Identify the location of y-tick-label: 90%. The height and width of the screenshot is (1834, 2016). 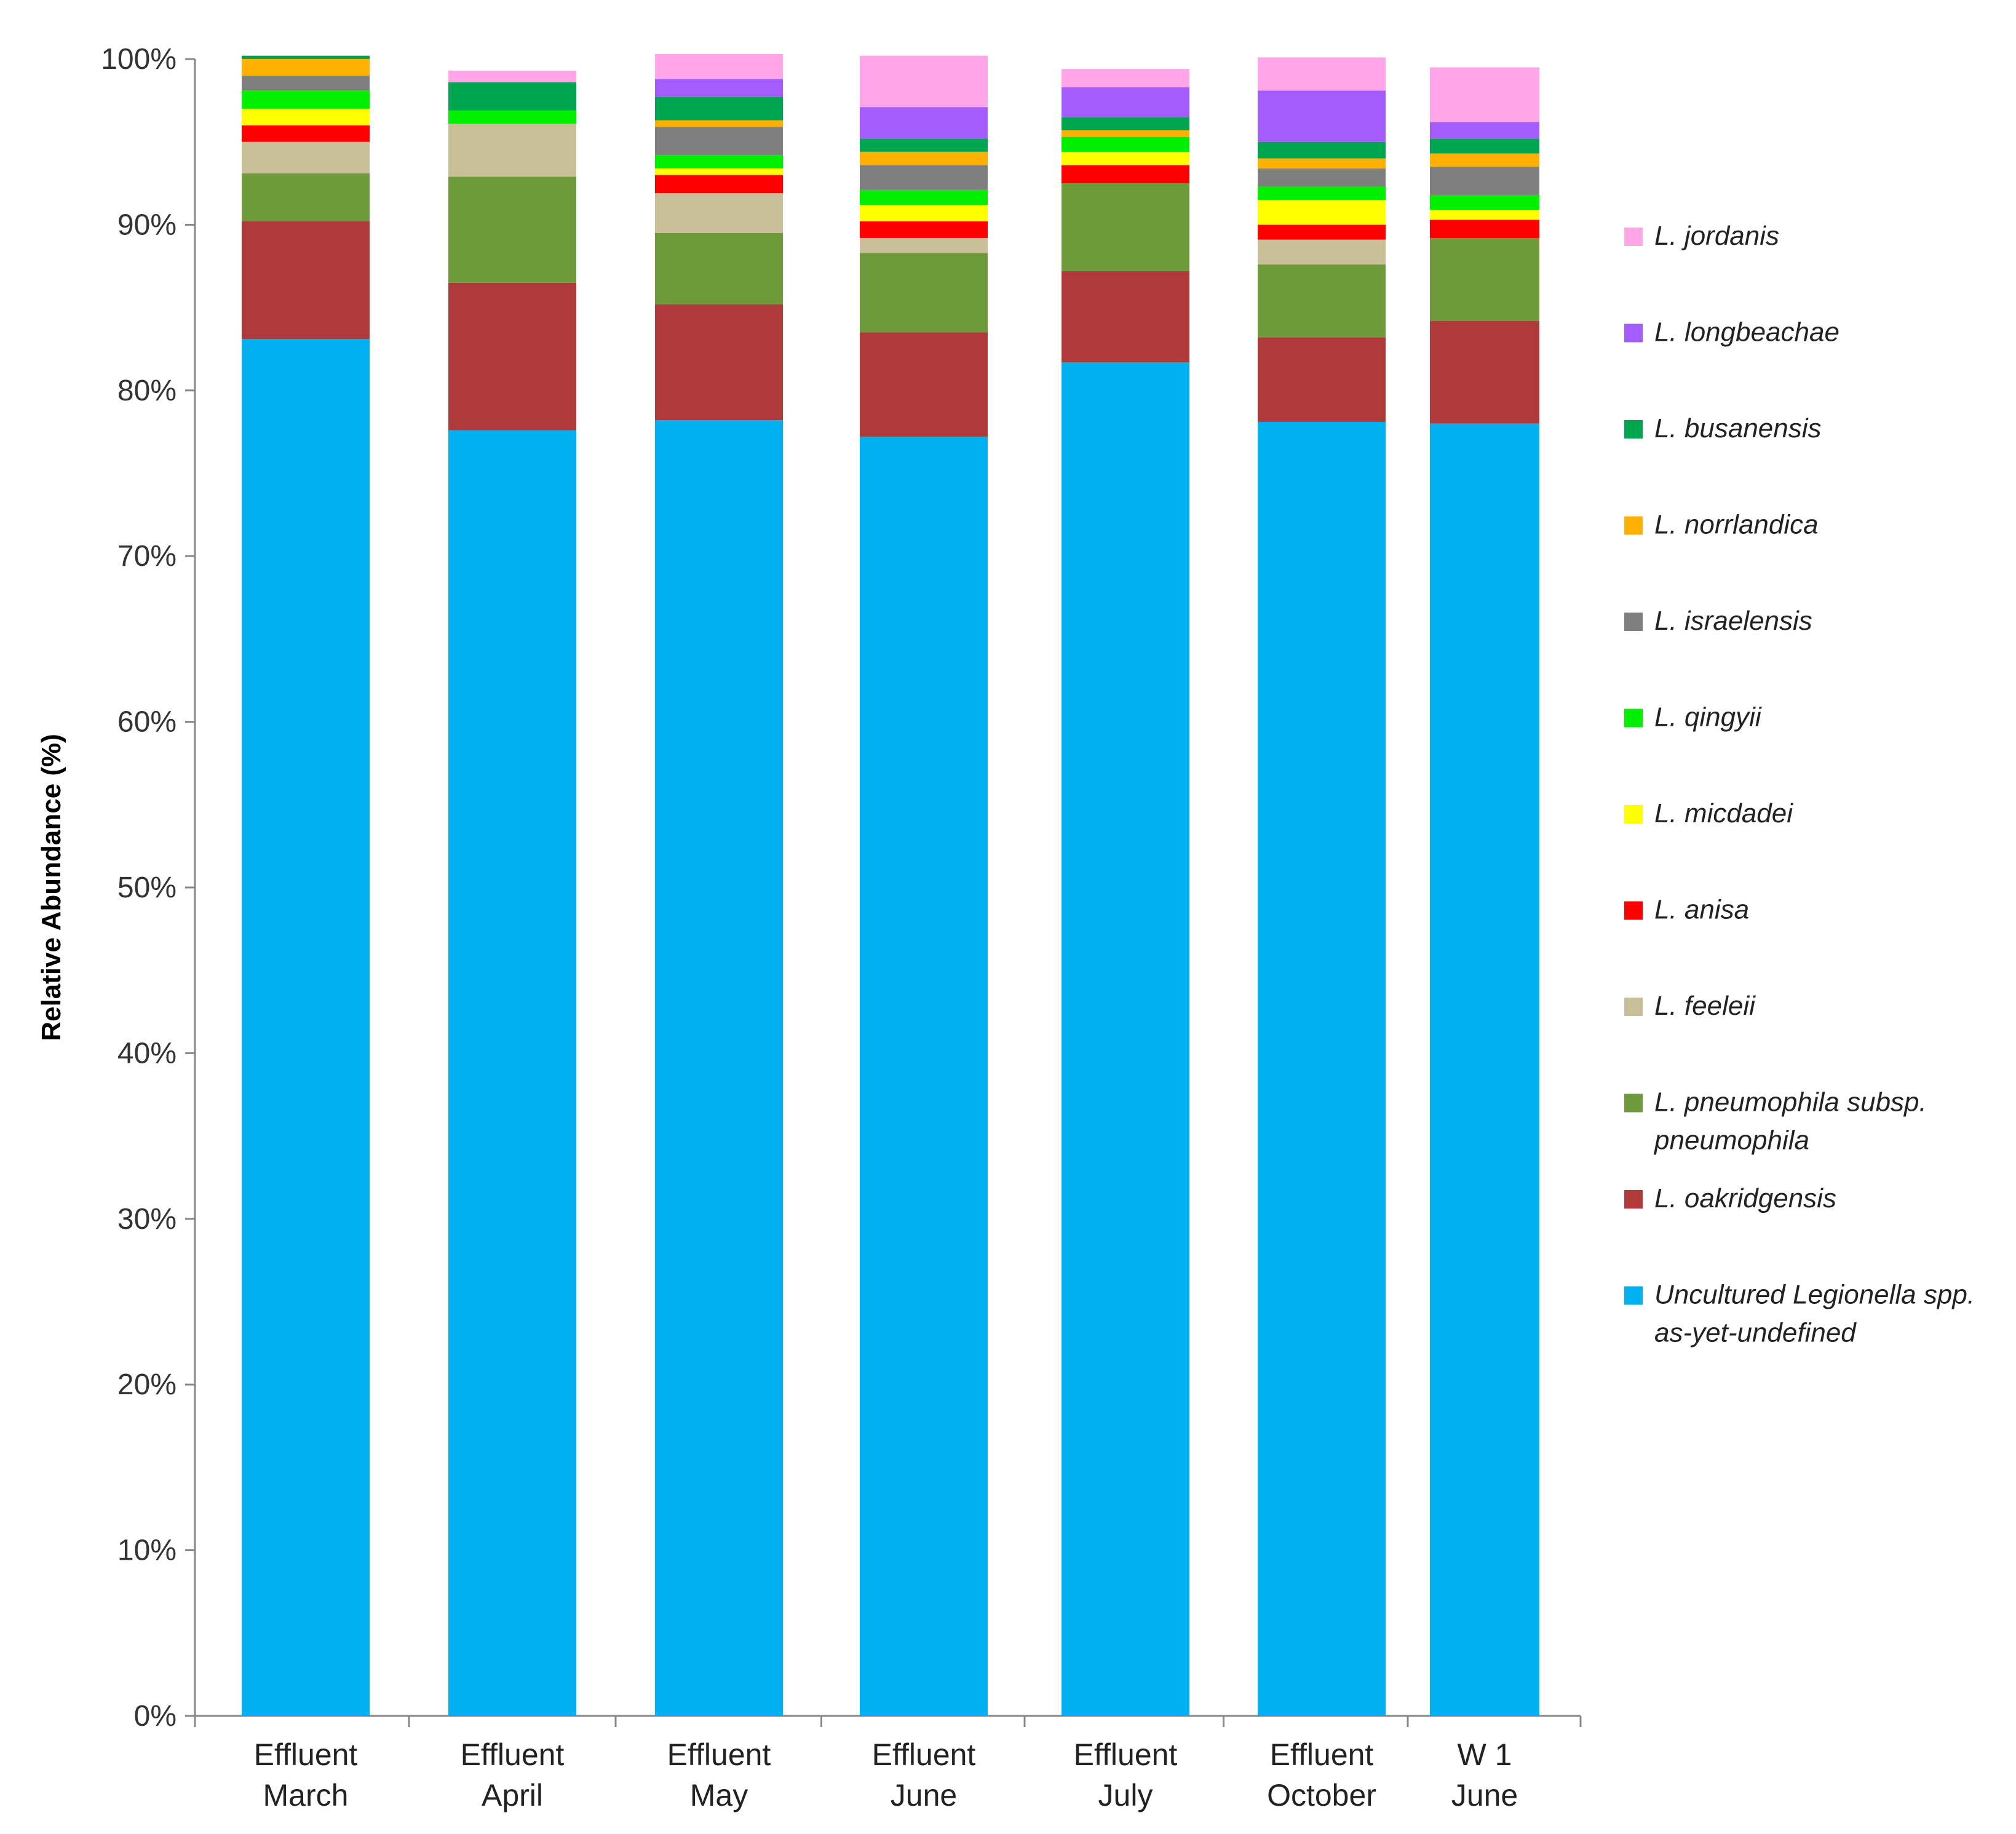
(147, 224).